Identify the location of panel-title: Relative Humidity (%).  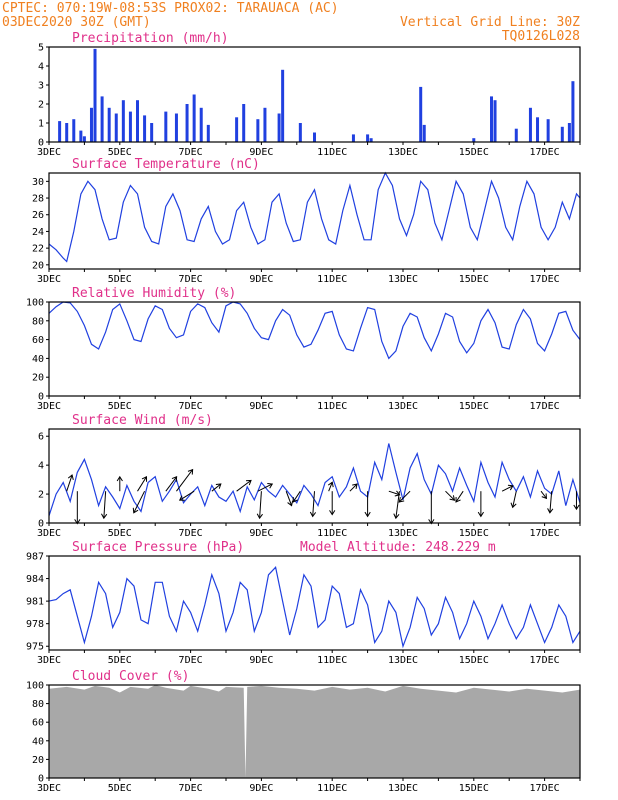
(154, 293).